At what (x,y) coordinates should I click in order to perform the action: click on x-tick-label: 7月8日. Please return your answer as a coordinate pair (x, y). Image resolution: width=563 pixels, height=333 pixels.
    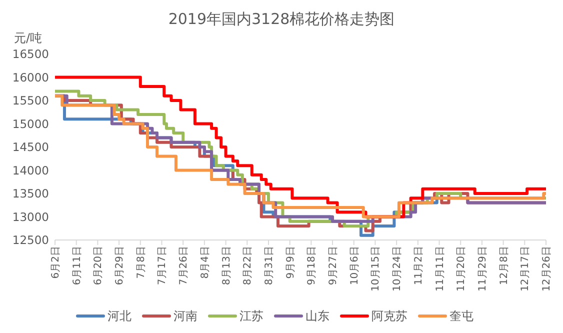
    Looking at the image, I should click on (141, 262).